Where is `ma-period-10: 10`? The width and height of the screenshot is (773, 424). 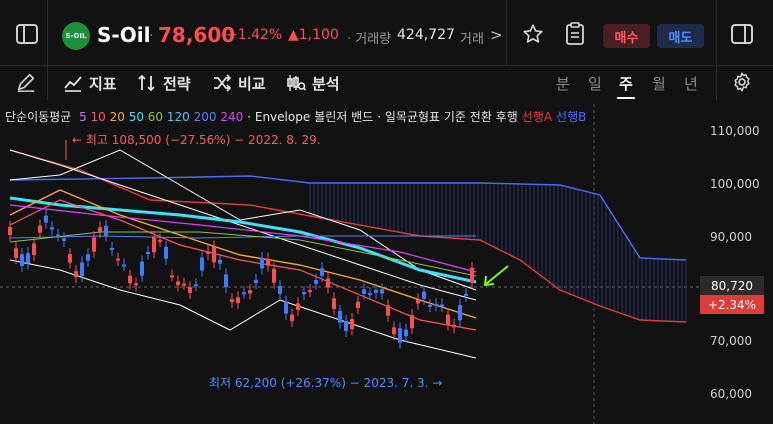
ma-period-10: 10 is located at coordinates (96, 117).